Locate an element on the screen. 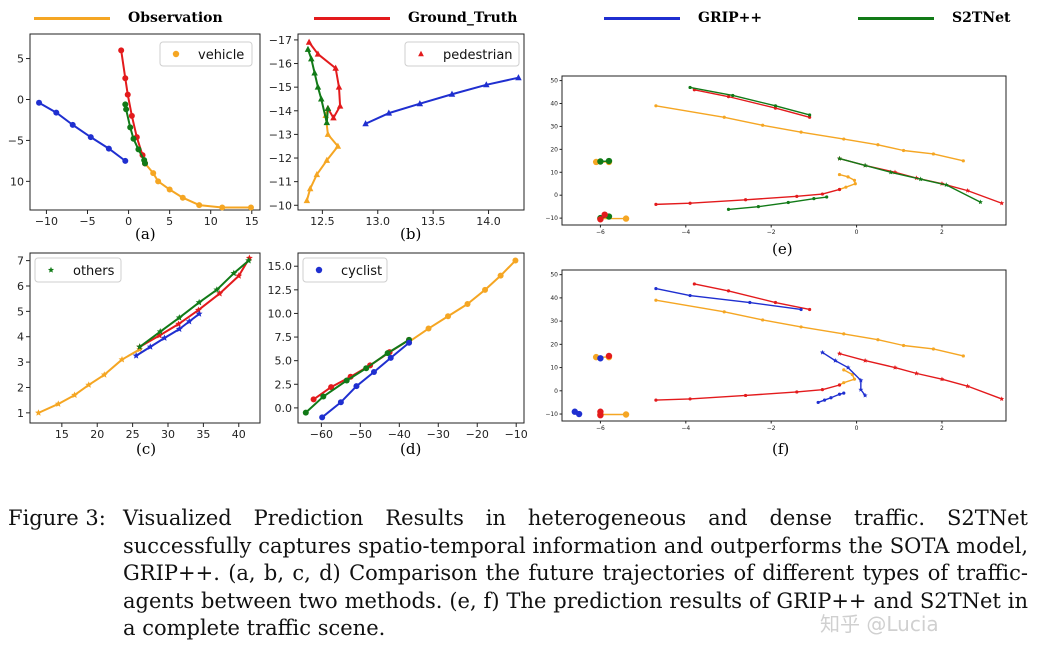  y-tick-label-a: 0 is located at coordinates (20, 99).